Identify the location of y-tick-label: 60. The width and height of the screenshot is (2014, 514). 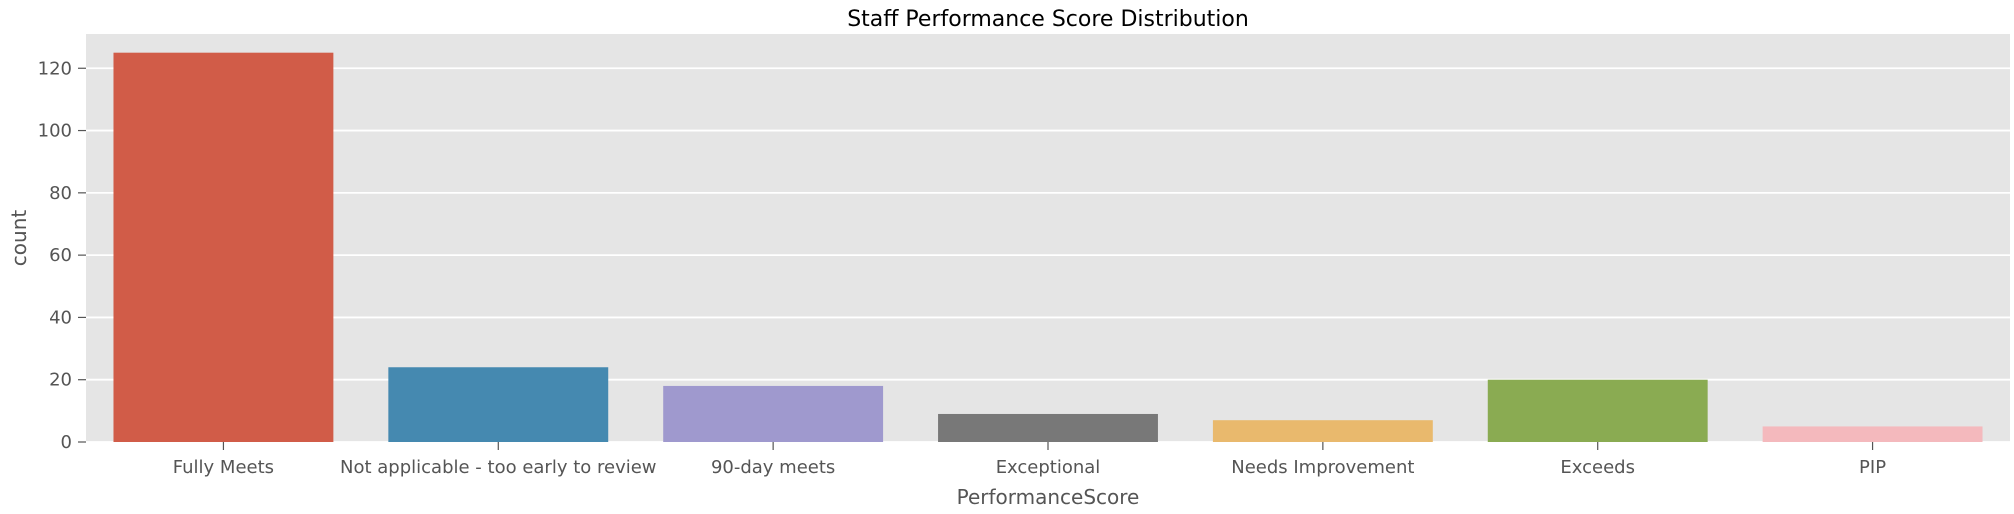
(60, 255).